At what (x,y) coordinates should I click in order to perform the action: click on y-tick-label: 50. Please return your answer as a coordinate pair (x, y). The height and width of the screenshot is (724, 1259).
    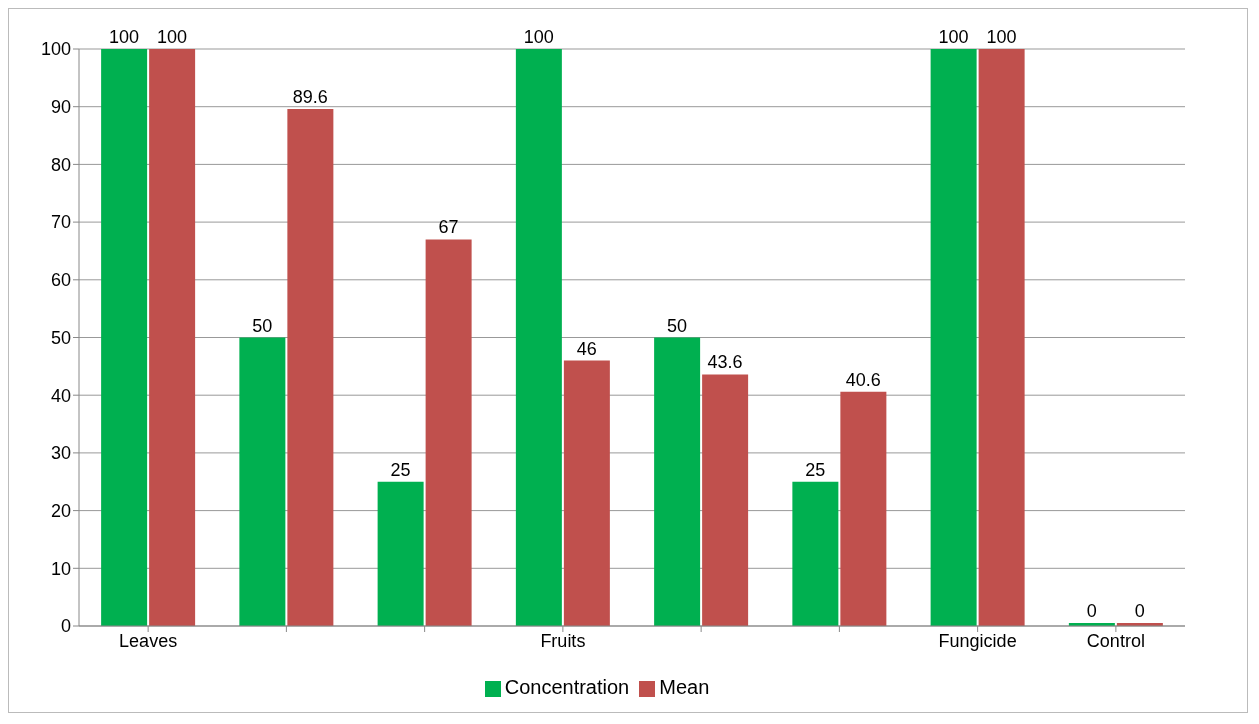
    Looking at the image, I should click on (60, 337).